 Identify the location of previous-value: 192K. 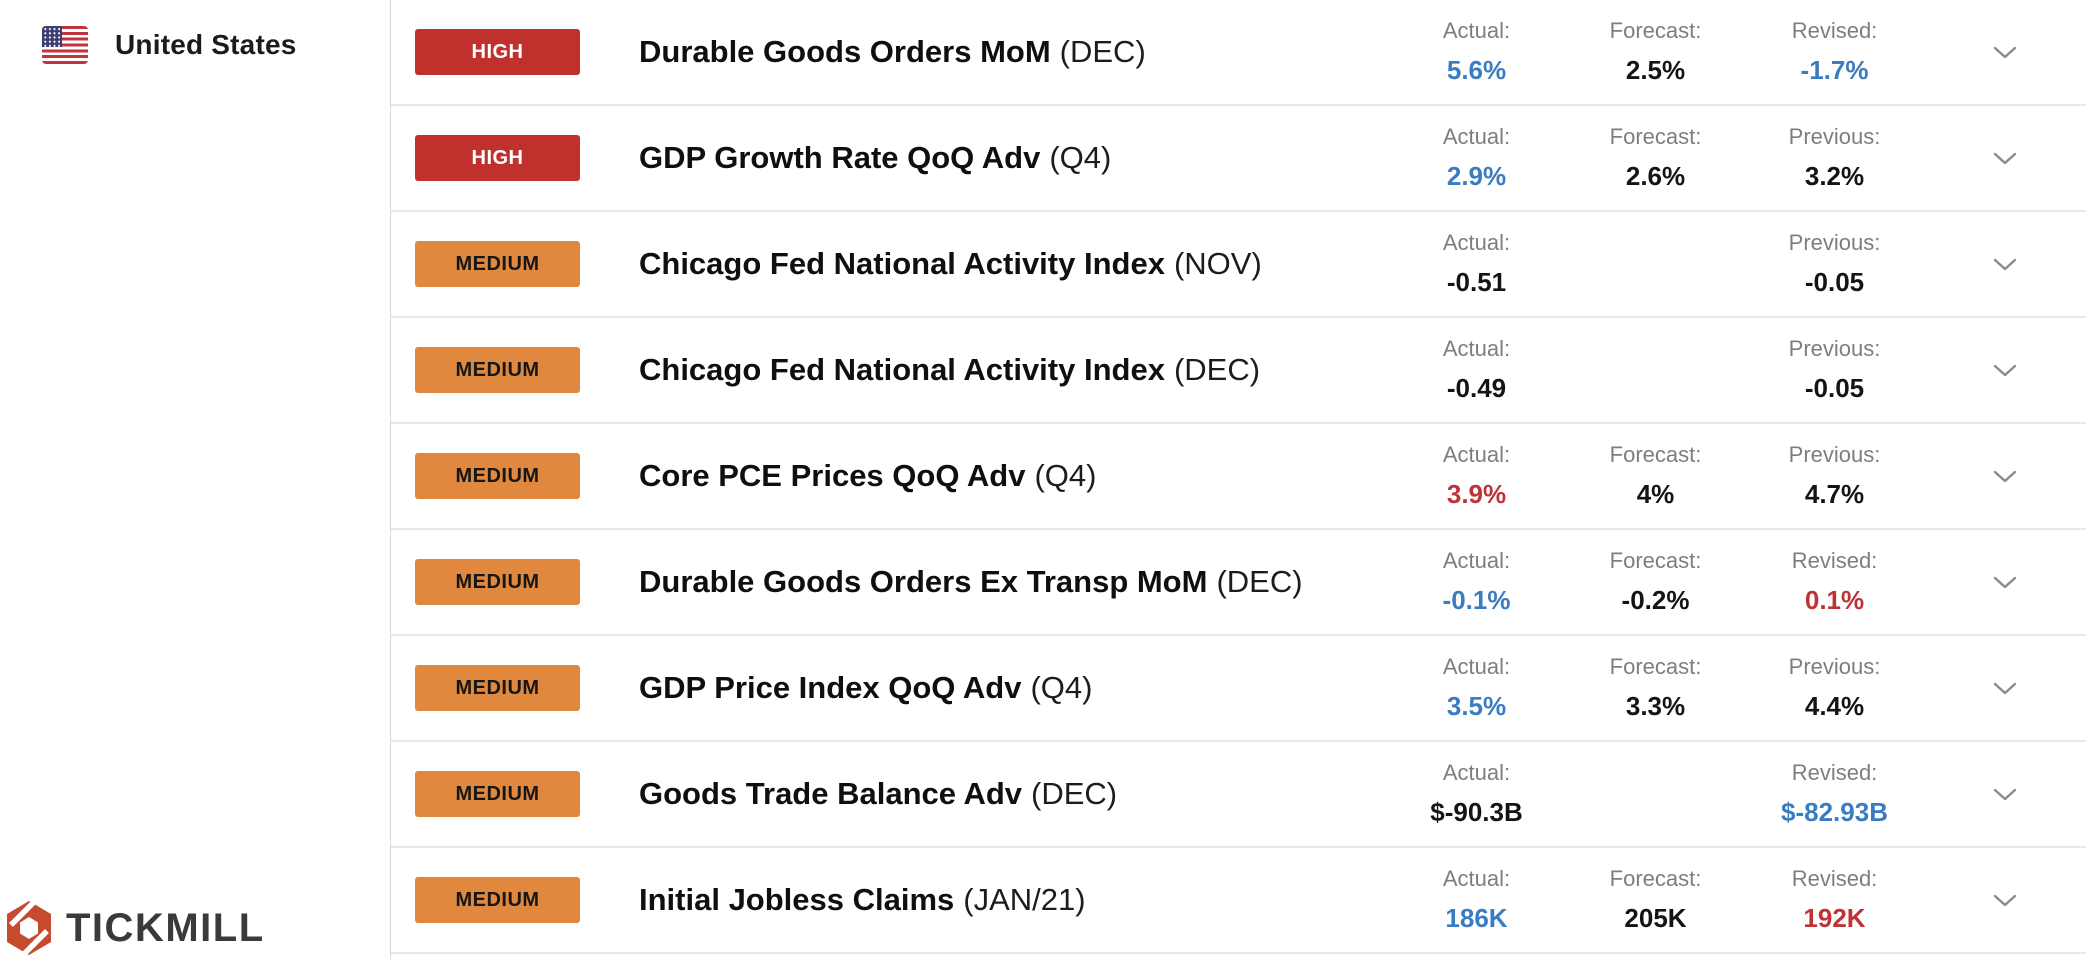
(1834, 918).